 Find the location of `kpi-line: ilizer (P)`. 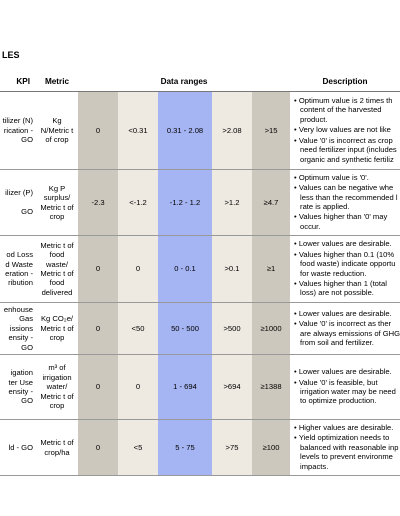

kpi-line: ilizer (P) is located at coordinates (19, 193).